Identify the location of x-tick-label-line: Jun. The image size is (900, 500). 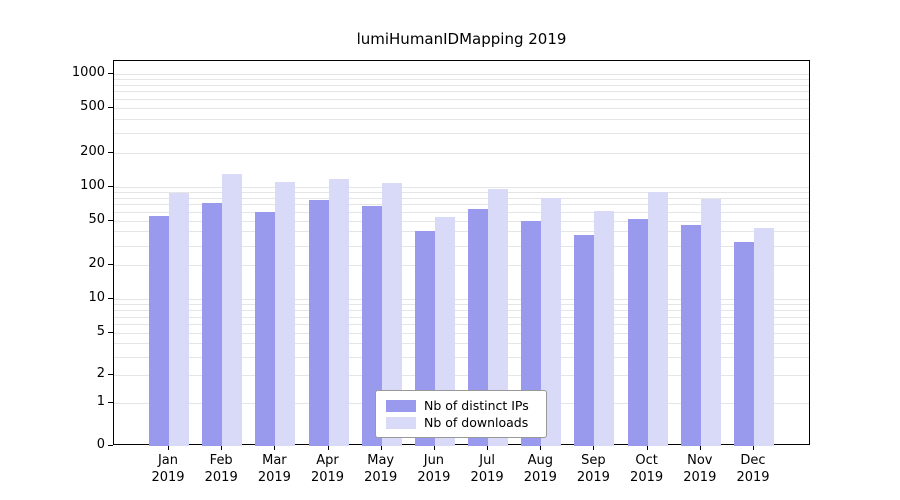
(434, 460).